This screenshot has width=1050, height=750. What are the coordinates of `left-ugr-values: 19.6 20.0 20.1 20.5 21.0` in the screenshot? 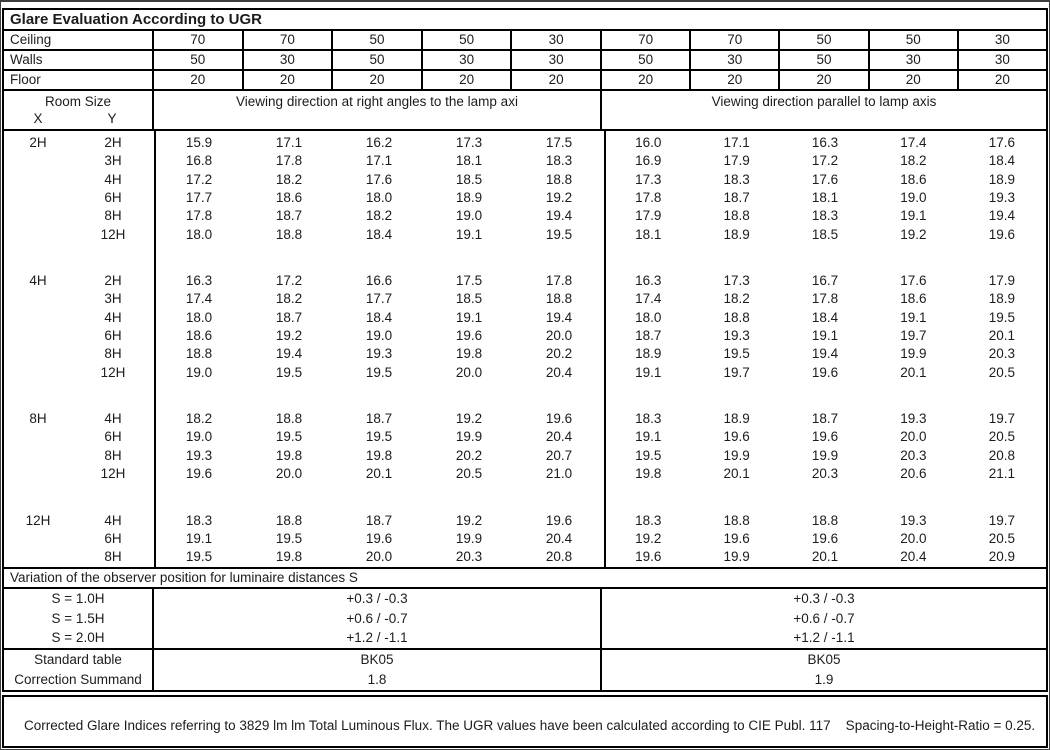 It's located at (379, 474).